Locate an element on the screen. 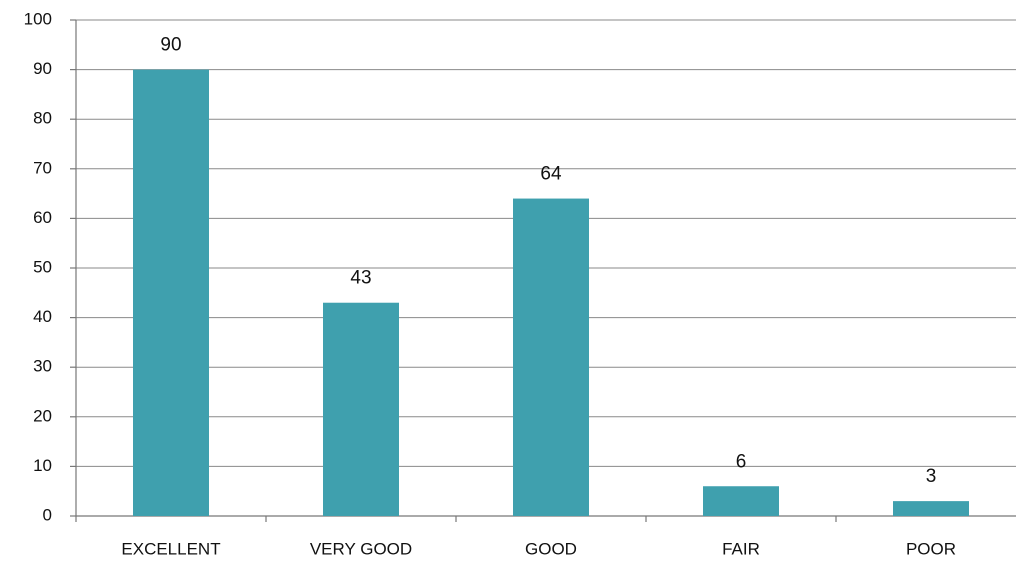  data-label: 3 is located at coordinates (931, 476).